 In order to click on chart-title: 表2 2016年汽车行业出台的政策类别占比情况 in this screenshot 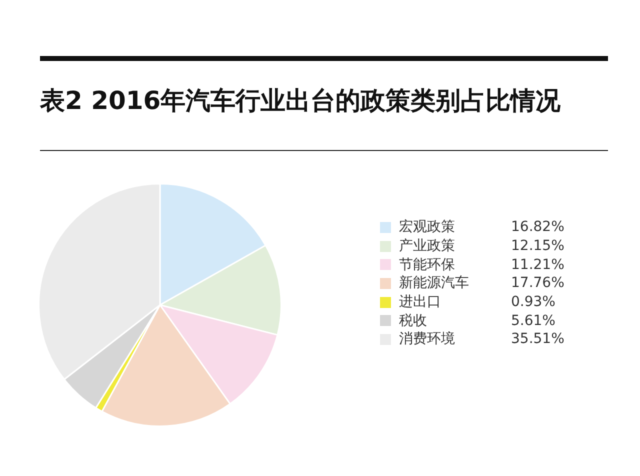, I will do `click(300, 101)`.